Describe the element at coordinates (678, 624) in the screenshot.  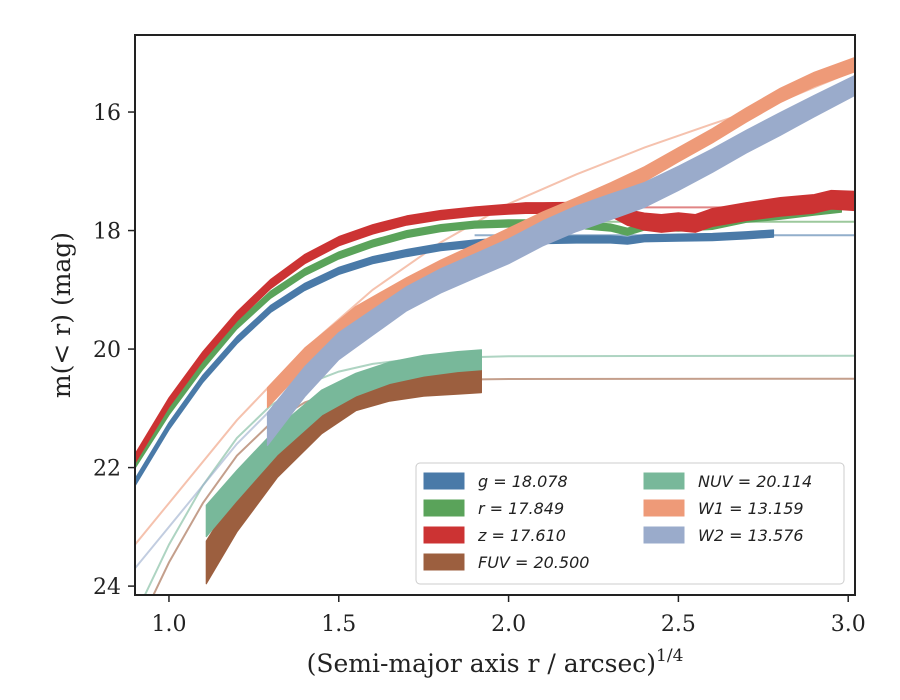
I see `x-tick-label: 2.5` at that location.